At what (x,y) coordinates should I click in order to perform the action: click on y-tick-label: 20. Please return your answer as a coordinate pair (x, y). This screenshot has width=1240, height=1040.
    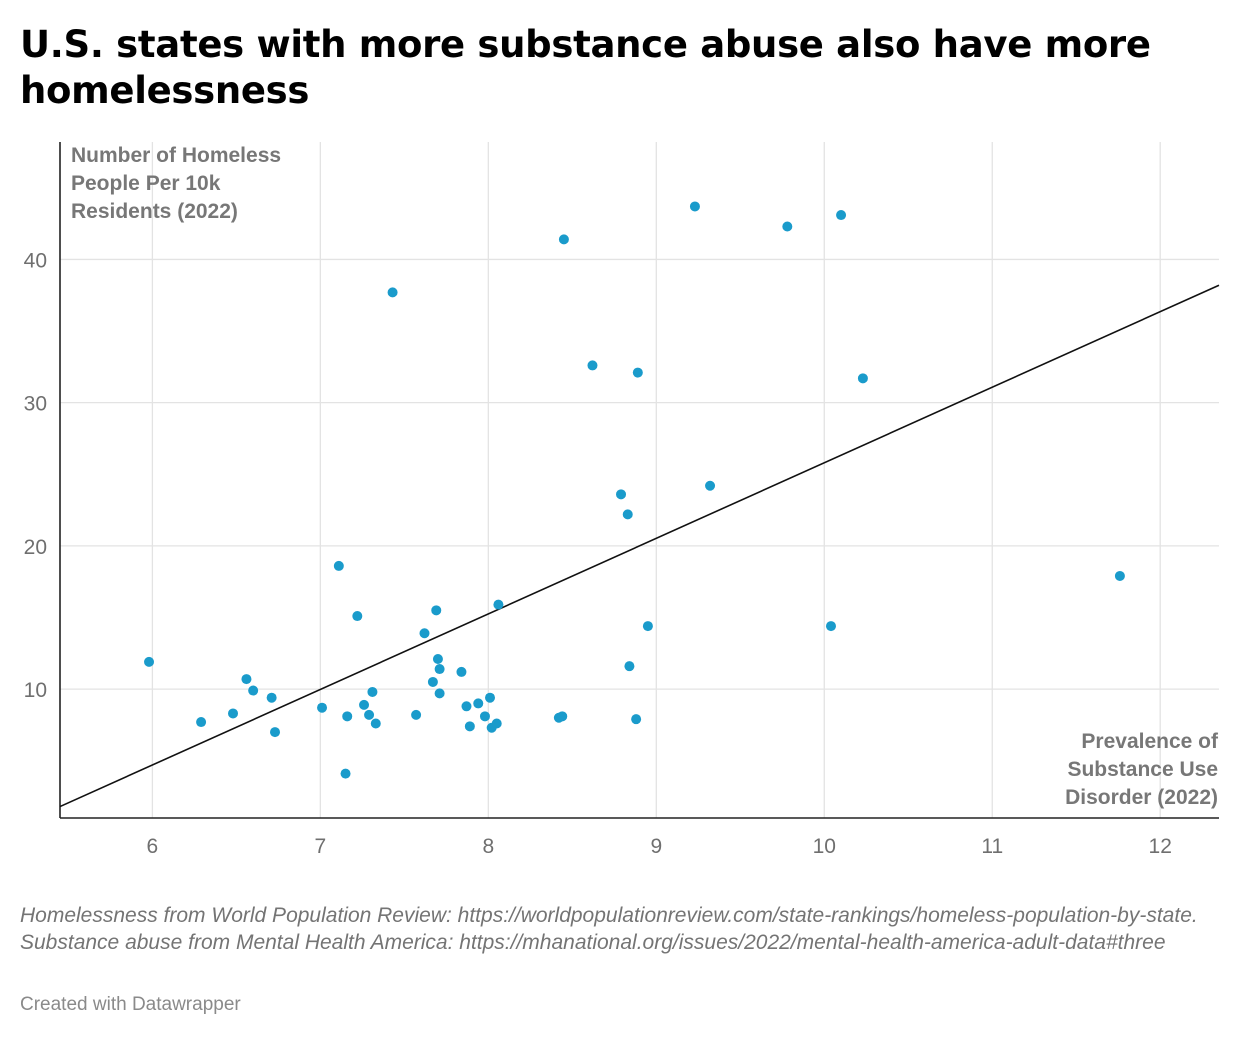
    Looking at the image, I should click on (35, 547).